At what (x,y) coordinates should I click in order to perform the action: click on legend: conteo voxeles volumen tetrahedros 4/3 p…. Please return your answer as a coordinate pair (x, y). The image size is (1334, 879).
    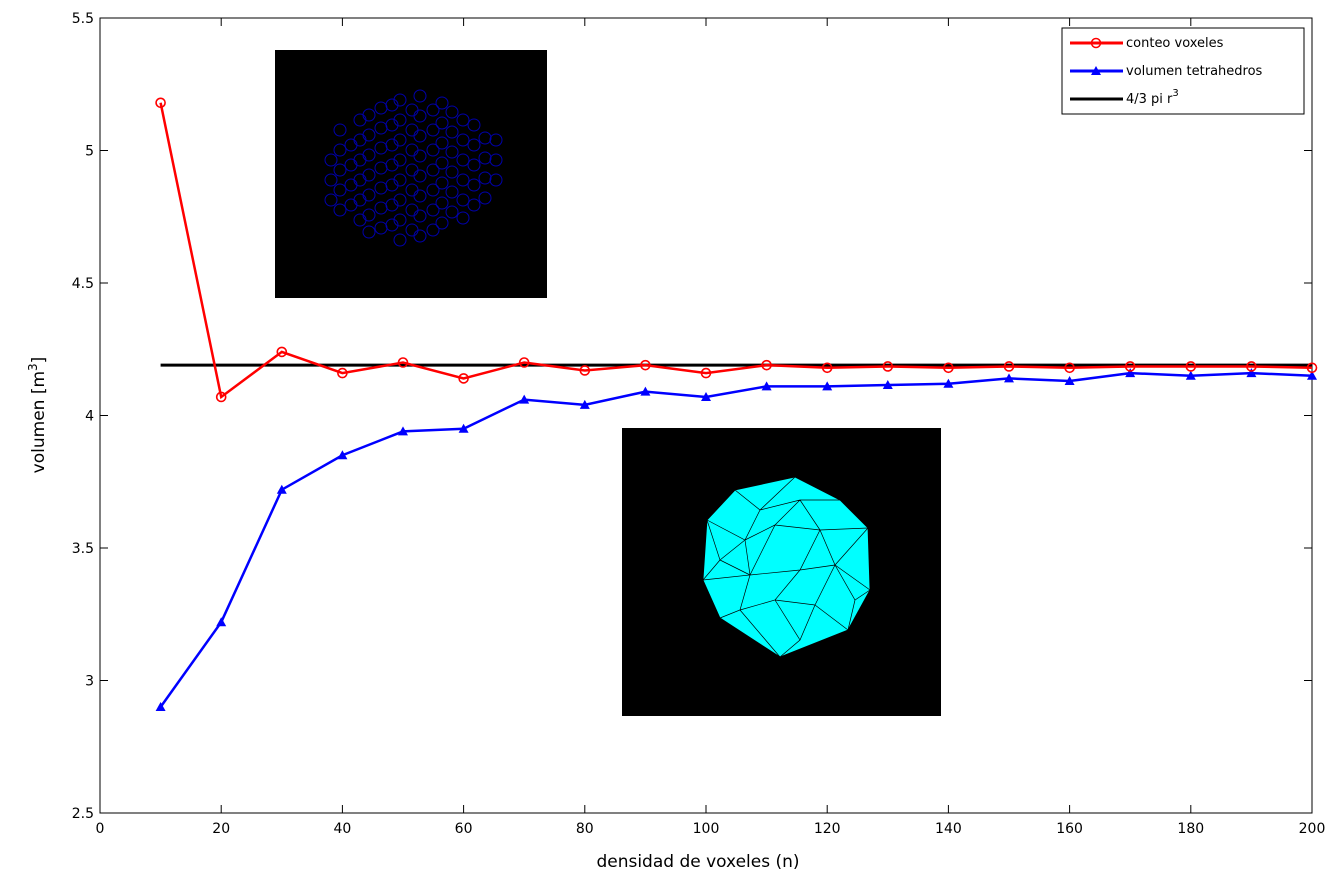
    Looking at the image, I should click on (1183, 71).